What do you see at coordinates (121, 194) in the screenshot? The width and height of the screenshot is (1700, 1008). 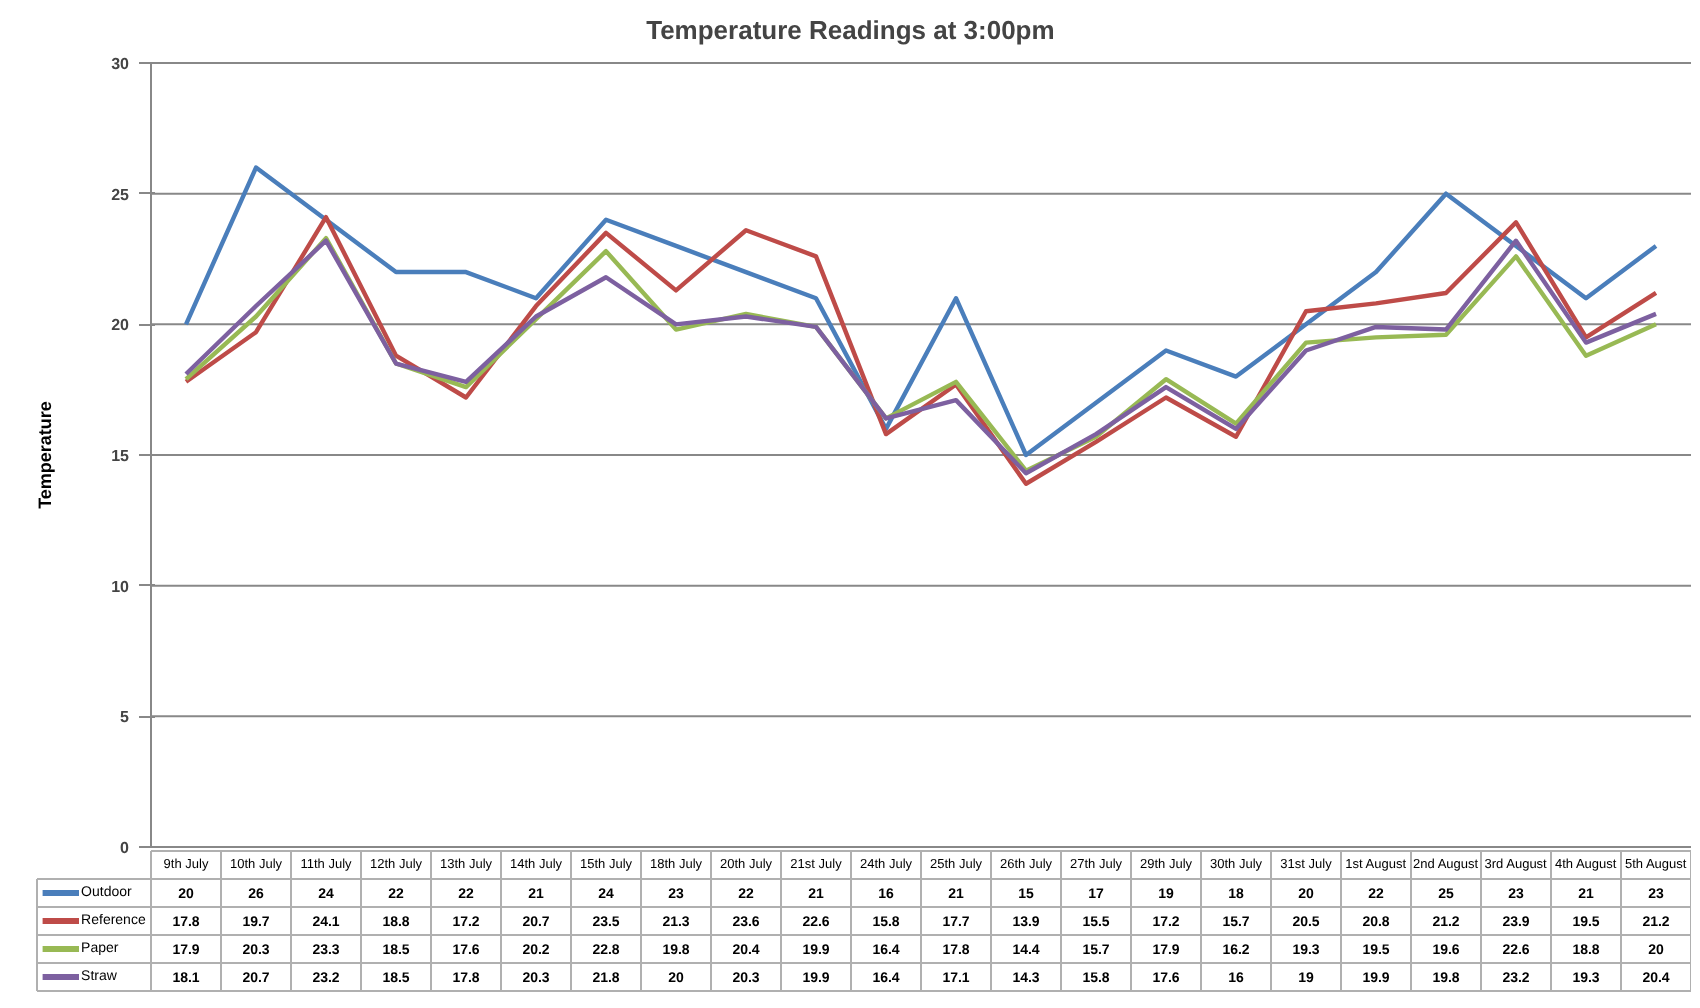 I see `y-tick-label: 25` at bounding box center [121, 194].